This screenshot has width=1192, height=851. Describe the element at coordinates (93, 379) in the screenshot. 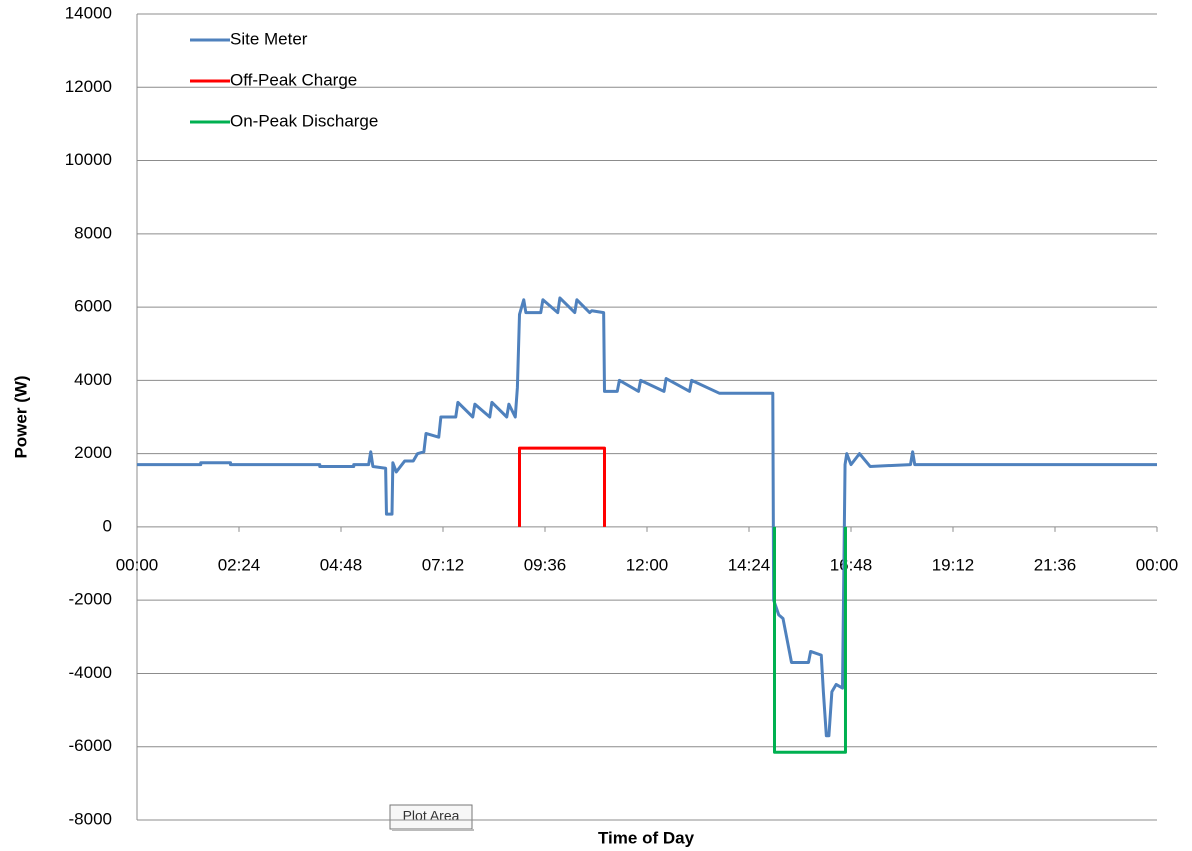

I see `y-tick-label: 4000` at that location.